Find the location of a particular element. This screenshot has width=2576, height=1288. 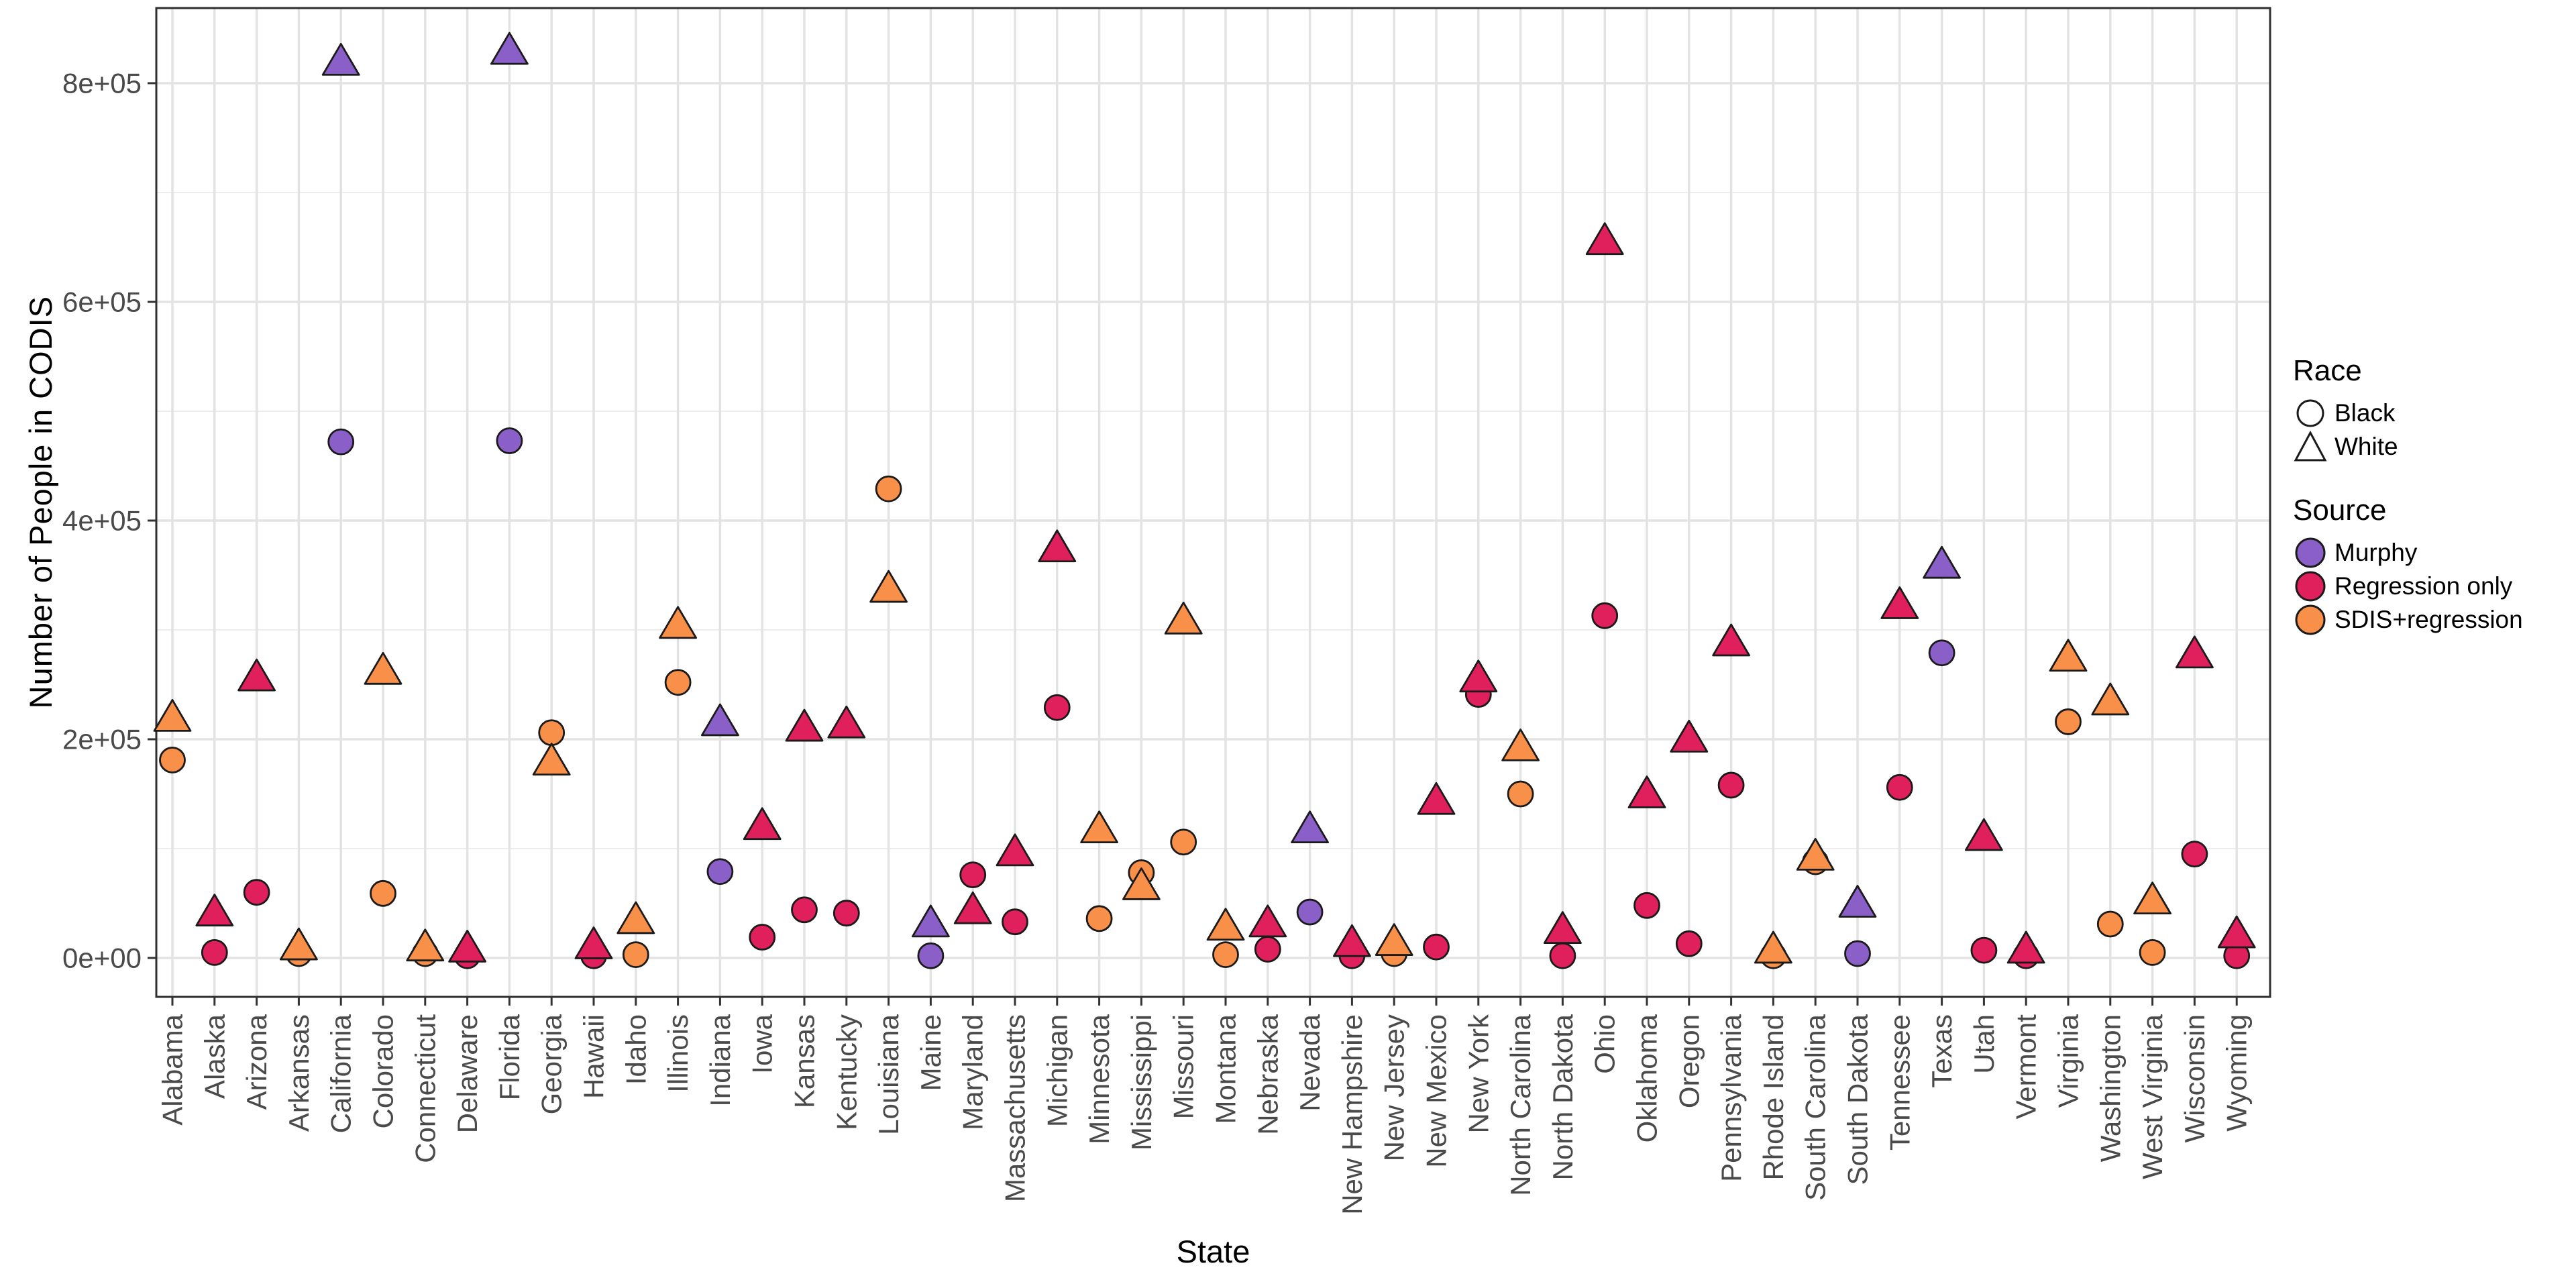

data-point-circle-idaho is located at coordinates (635, 955).